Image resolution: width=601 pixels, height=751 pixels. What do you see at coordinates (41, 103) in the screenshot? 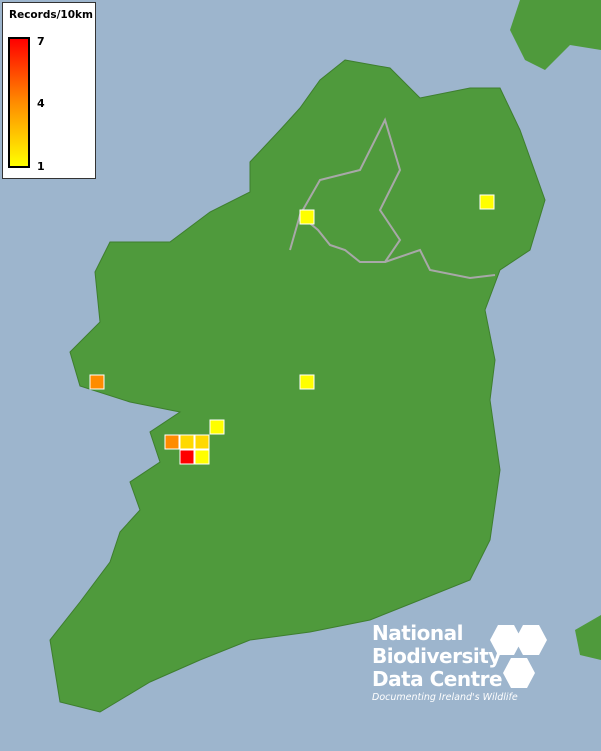
I see `legend-mid-label: 4` at bounding box center [41, 103].